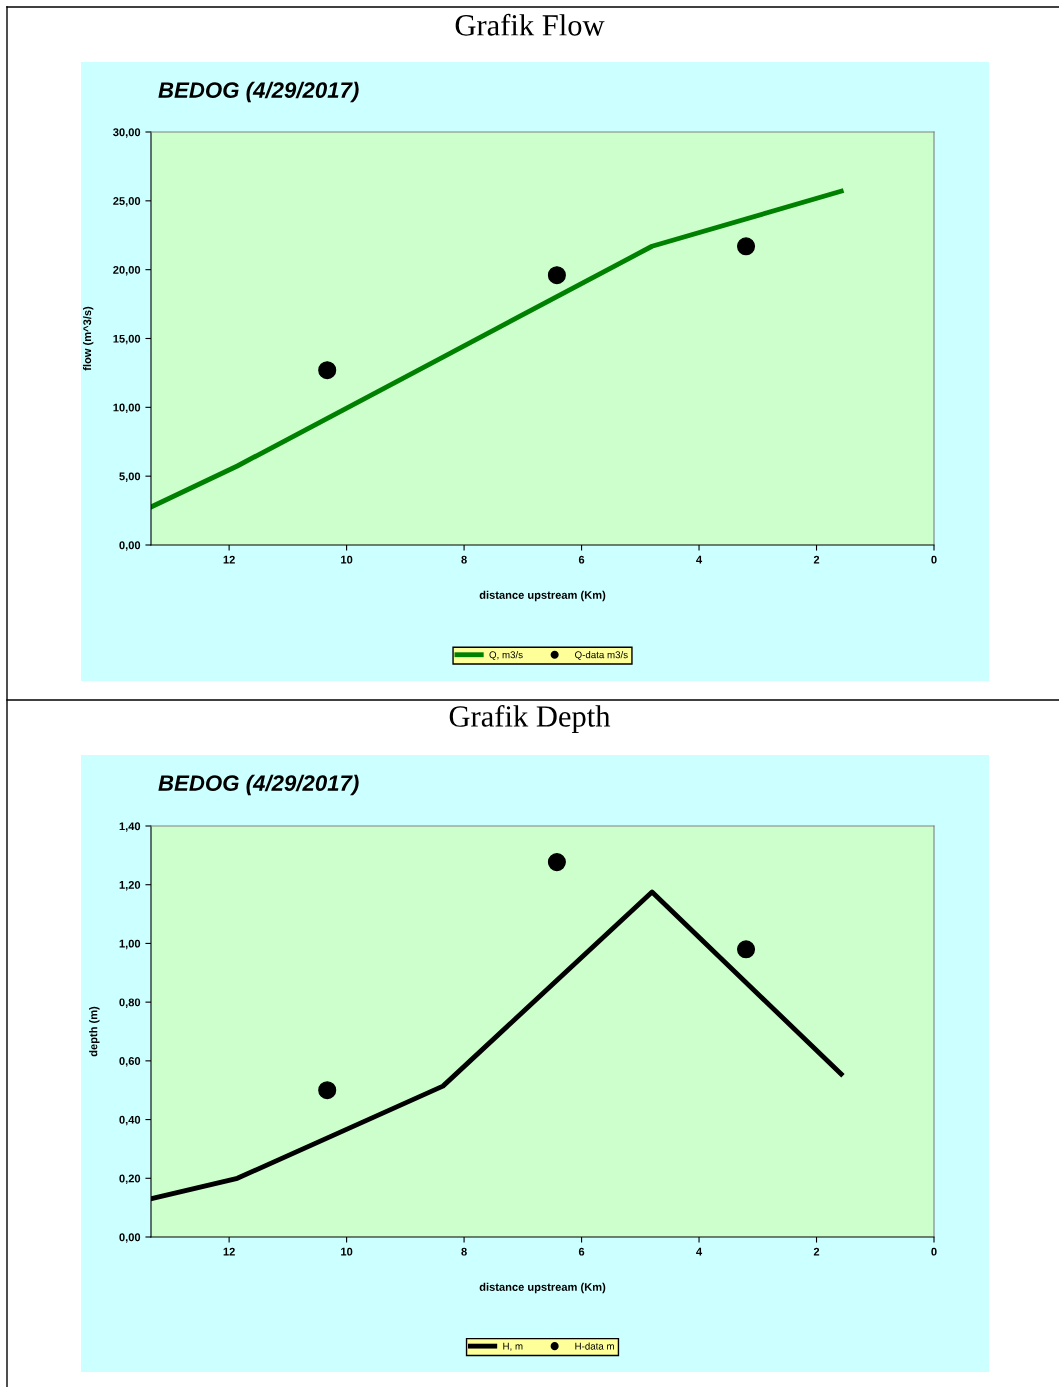 The image size is (1059, 1387). Describe the element at coordinates (601, 655) in the screenshot. I see `legend-label: Q-data m3/s` at that location.